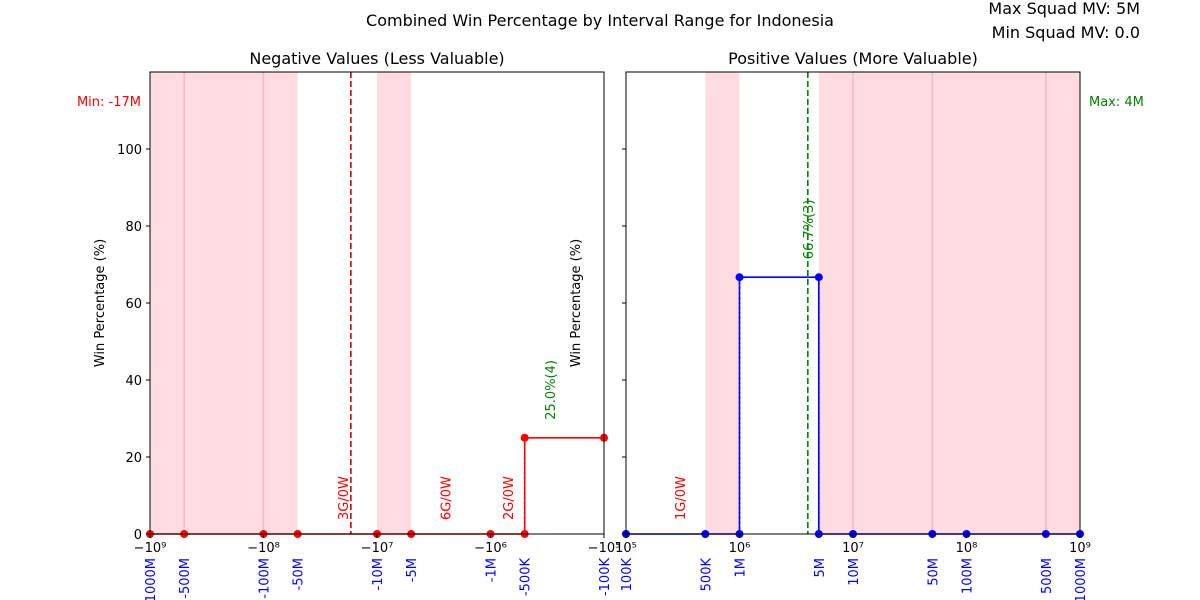 The image size is (1200, 600). Describe the element at coordinates (133, 227) in the screenshot. I see `y-tick-label: 80` at that location.